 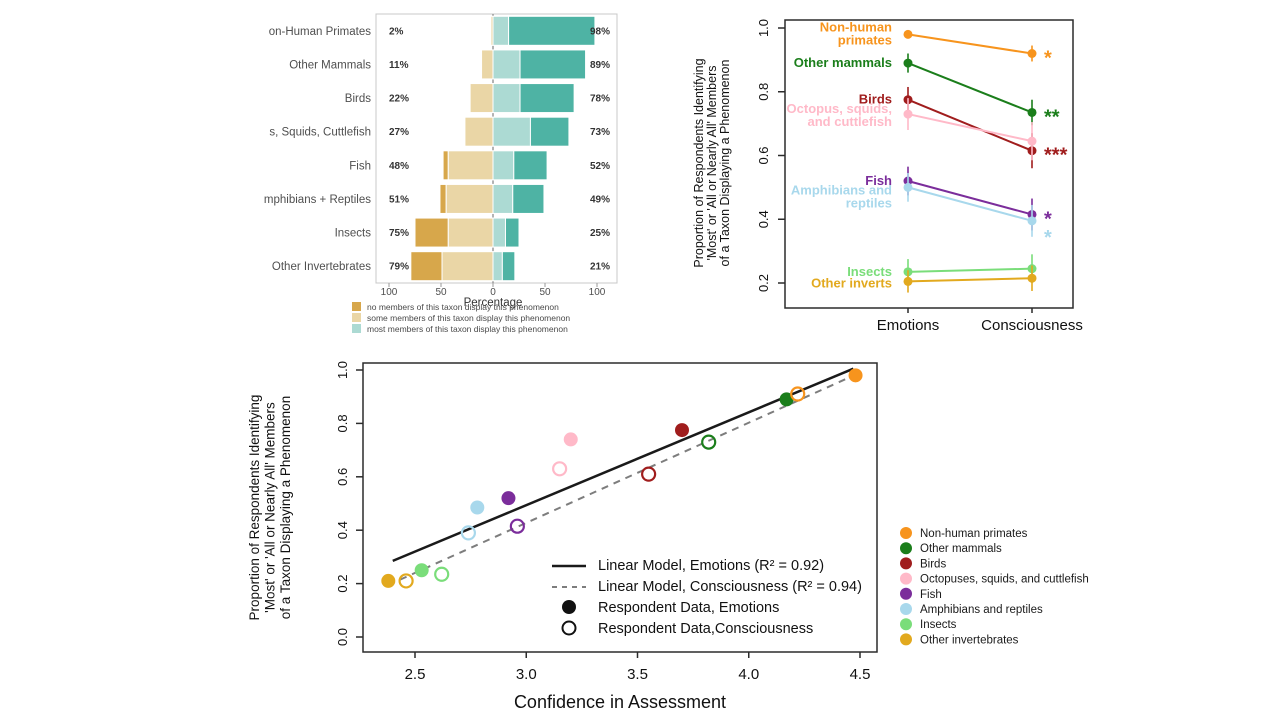 What do you see at coordinates (399, 132) in the screenshot?
I see `left-percent-label: 27%` at bounding box center [399, 132].